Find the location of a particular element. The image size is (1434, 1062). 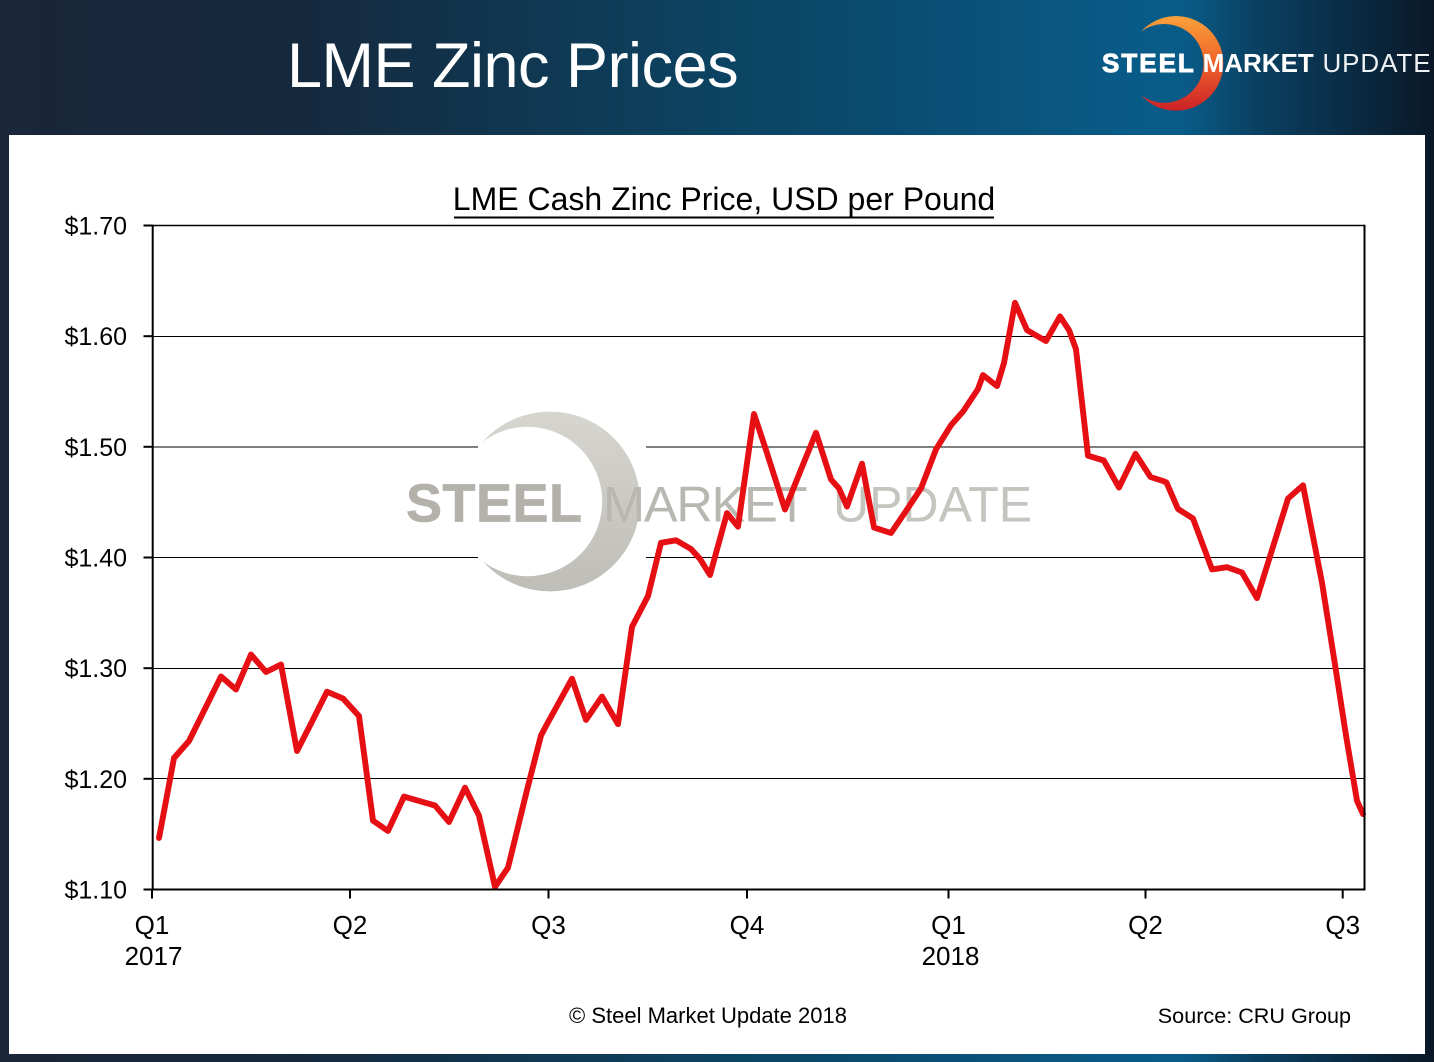

svg-text: $1.10 is located at coordinates (95, 891).